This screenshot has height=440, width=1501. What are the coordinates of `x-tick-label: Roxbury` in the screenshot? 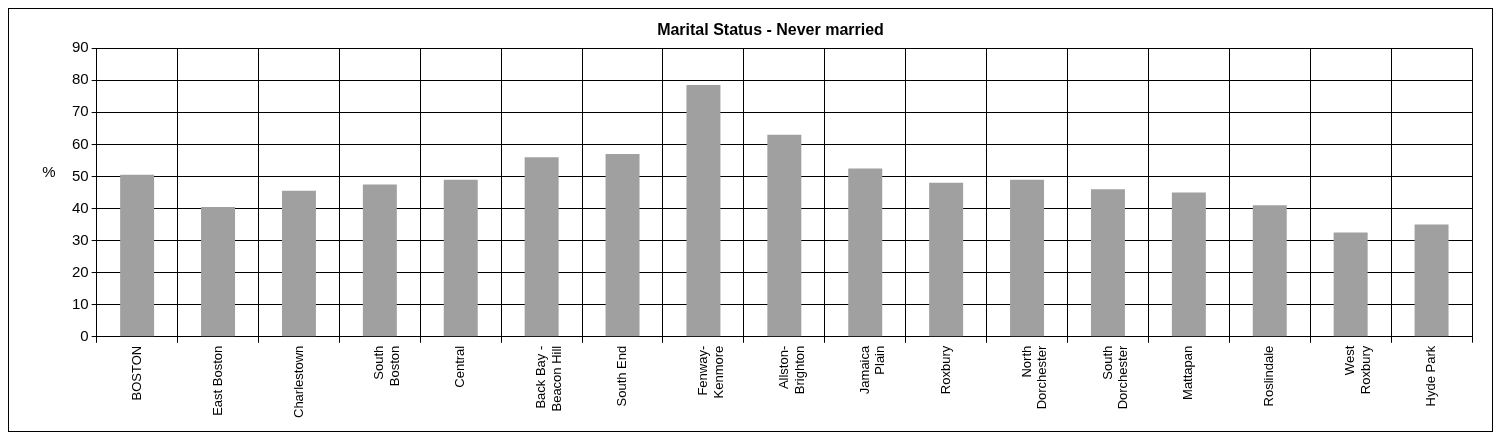 It's located at (945, 370).